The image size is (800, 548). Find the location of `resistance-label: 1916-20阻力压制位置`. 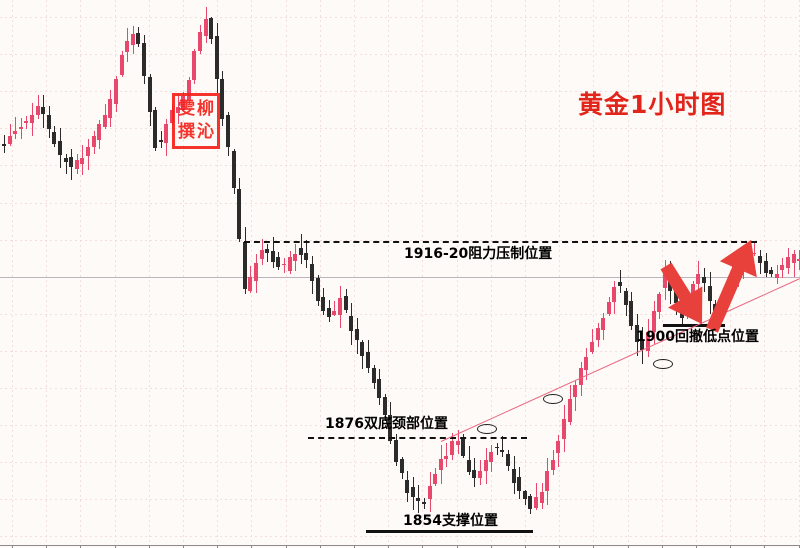

resistance-label: 1916-20阻力压制位置 is located at coordinates (478, 254).